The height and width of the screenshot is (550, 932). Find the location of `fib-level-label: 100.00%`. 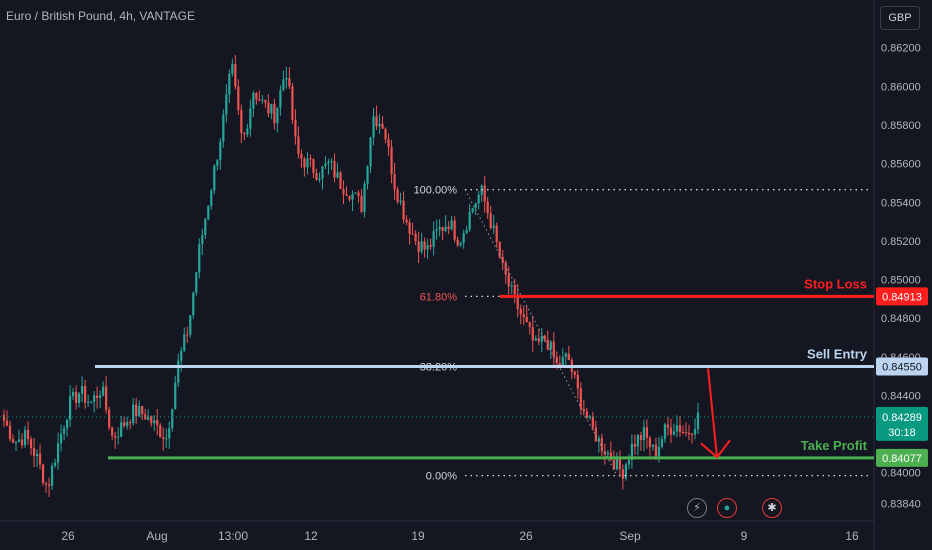

fib-level-label: 100.00% is located at coordinates (436, 191).